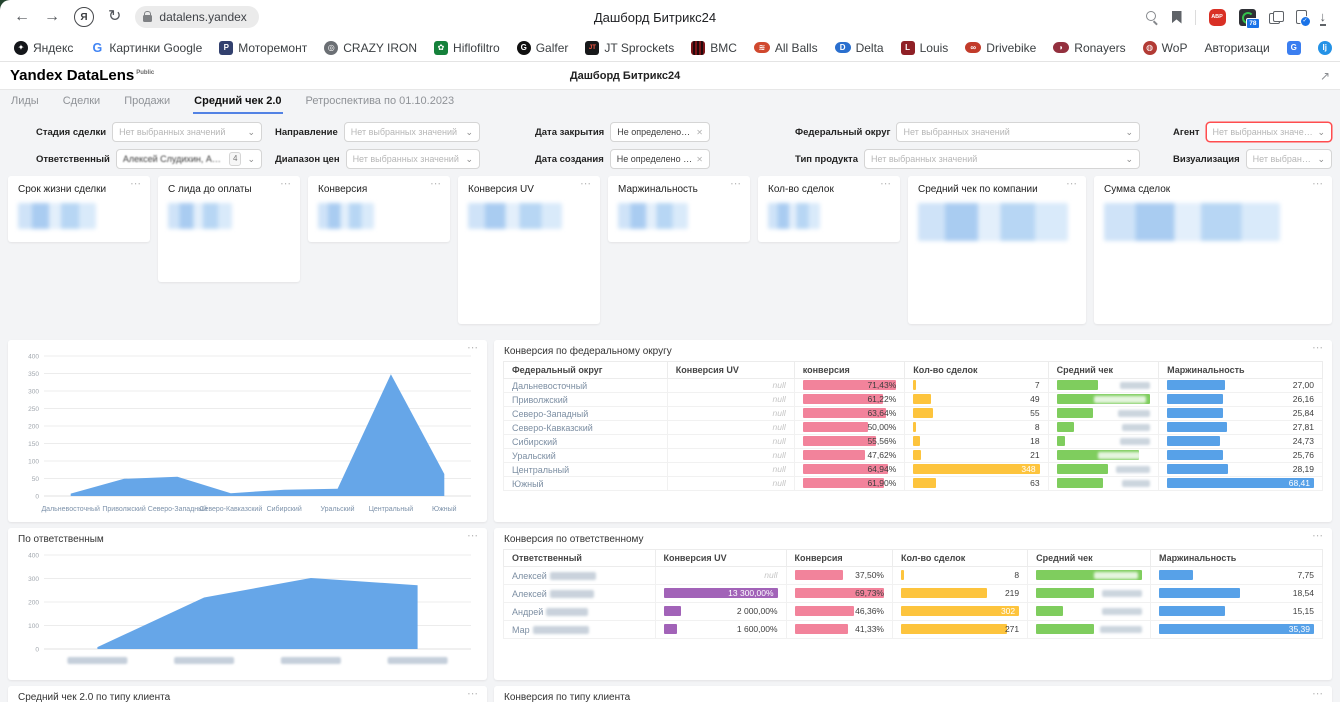 The image size is (1340, 702). Describe the element at coordinates (1164, 47) in the screenshot. I see `bookmark-item: ◍ WoP` at that location.